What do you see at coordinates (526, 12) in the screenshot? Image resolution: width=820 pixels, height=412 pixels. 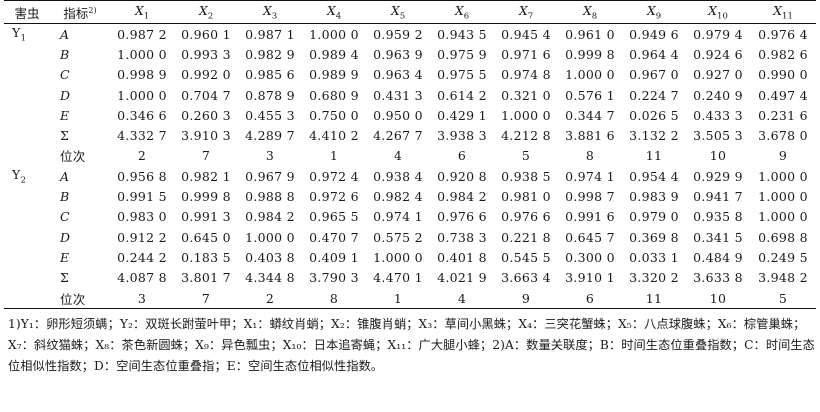 I see `header-x7: X7` at bounding box center [526, 12].